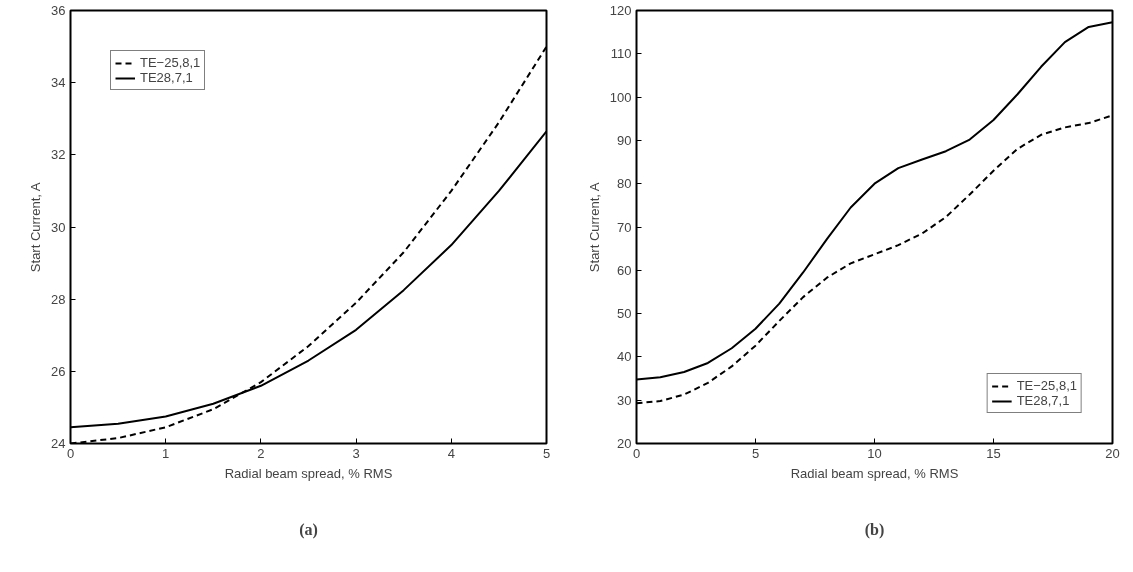 The height and width of the screenshot is (572, 1133). Describe the element at coordinates (993, 453) in the screenshot. I see `x-tick-label: 15` at that location.